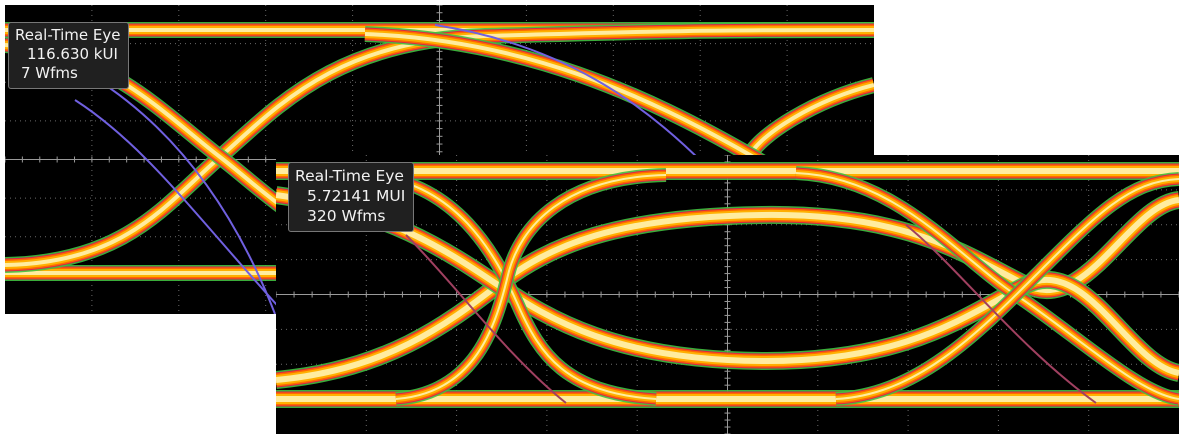 The width and height of the screenshot is (1179, 434). I want to click on eye-readout-1: Real-Time Eye 116.630 kUI 7 Wfms, so click(69, 55).